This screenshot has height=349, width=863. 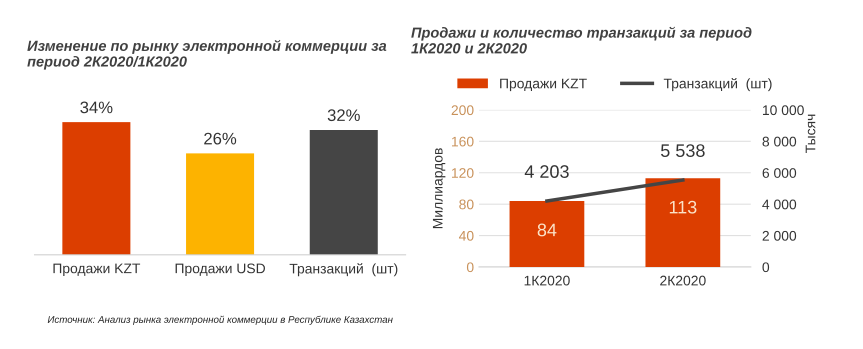 I want to click on data-label: 84, so click(x=547, y=230).